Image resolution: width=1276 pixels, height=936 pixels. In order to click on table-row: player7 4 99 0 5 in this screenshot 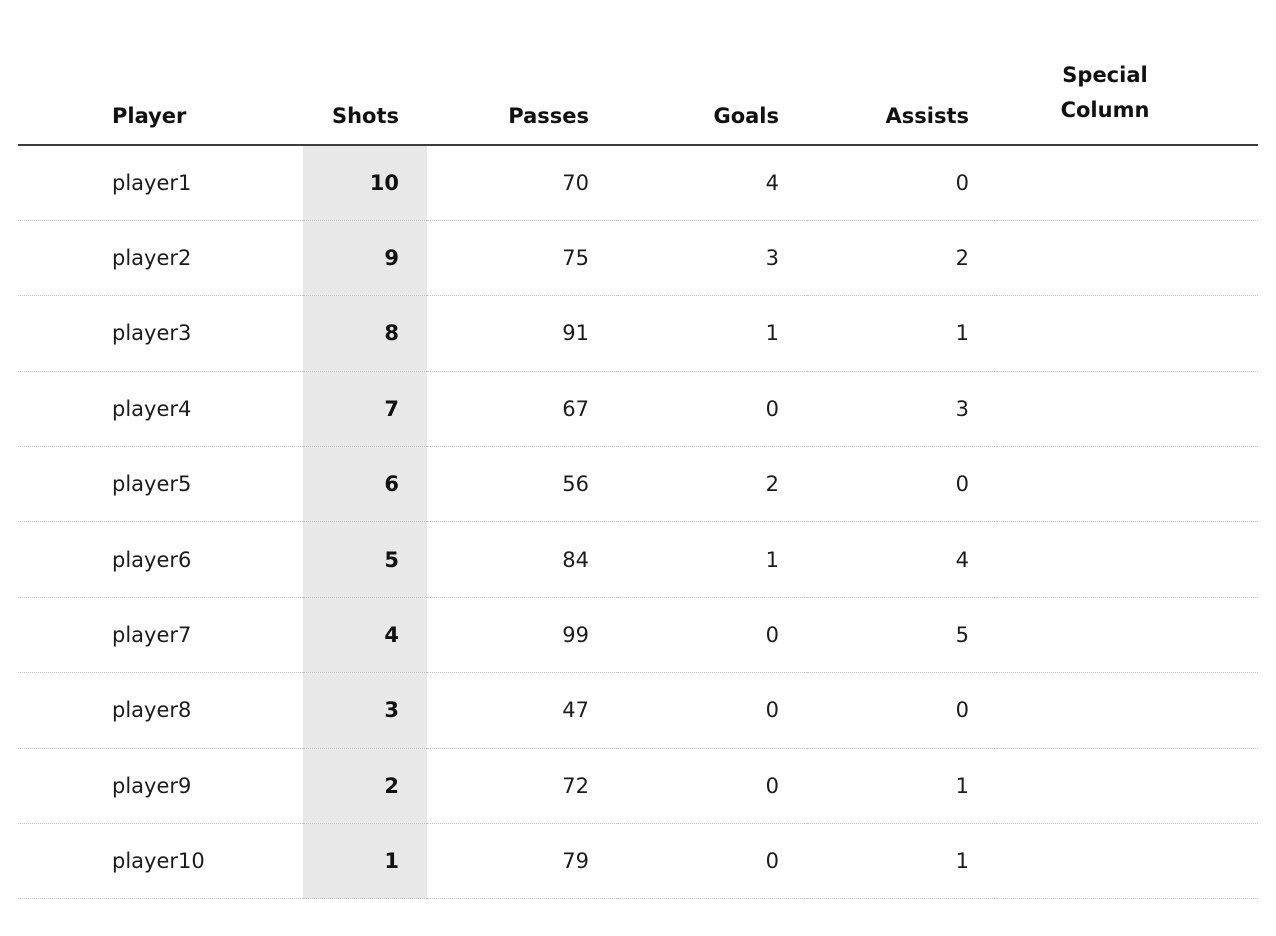, I will do `click(638, 635)`.